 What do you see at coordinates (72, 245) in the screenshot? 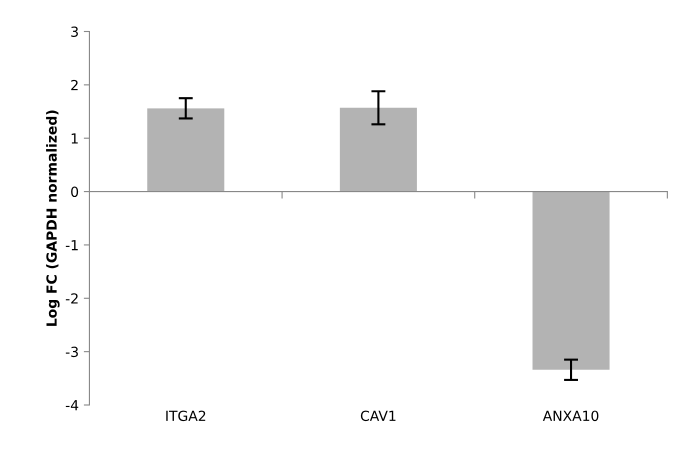
I see `y-tick-label: -1` at bounding box center [72, 245].